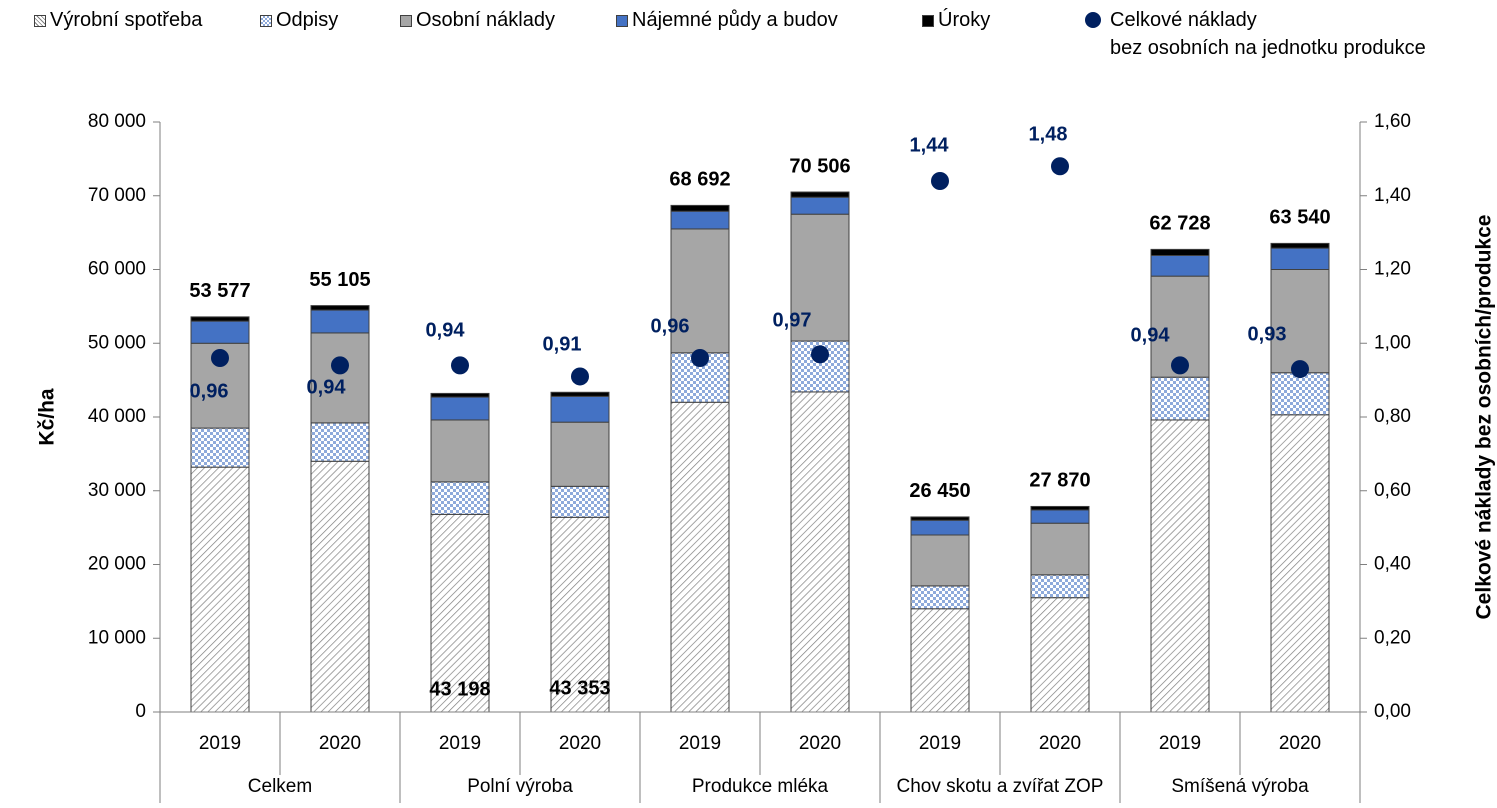 Image resolution: width=1497 pixels, height=808 pixels. I want to click on total-label: 68 692, so click(699, 180).